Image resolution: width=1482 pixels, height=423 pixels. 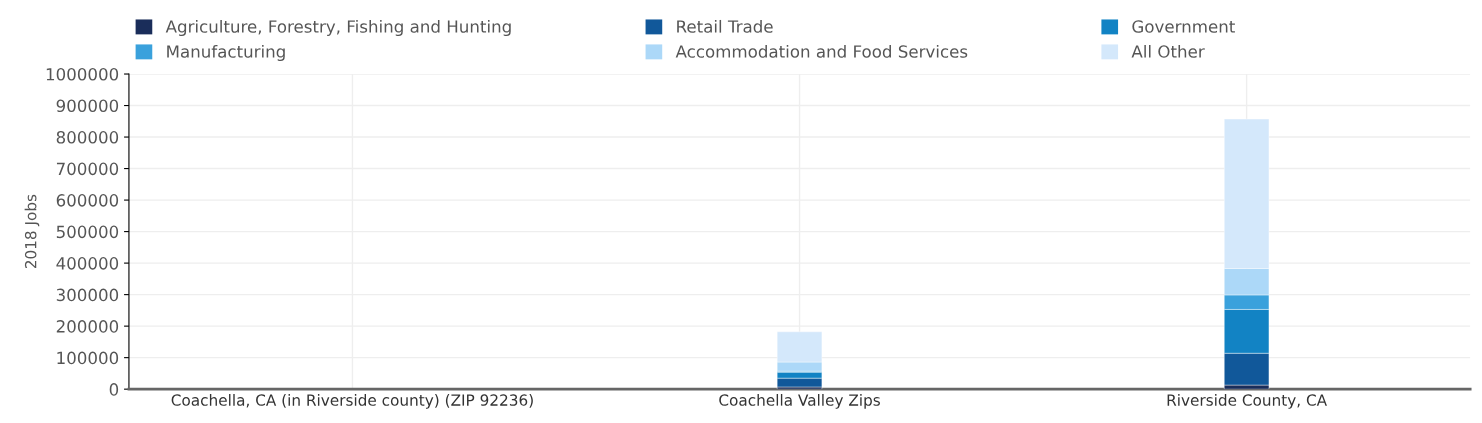 I want to click on y-tick-label: 700000, so click(x=87, y=169).